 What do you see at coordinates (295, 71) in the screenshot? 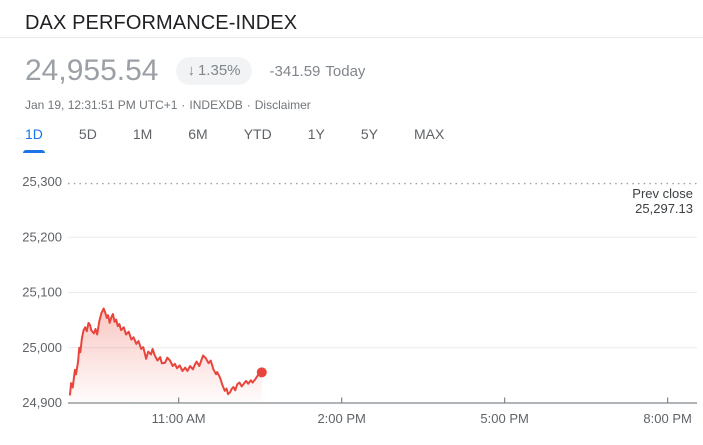
I see `change-absolute-value: -341.59` at bounding box center [295, 71].